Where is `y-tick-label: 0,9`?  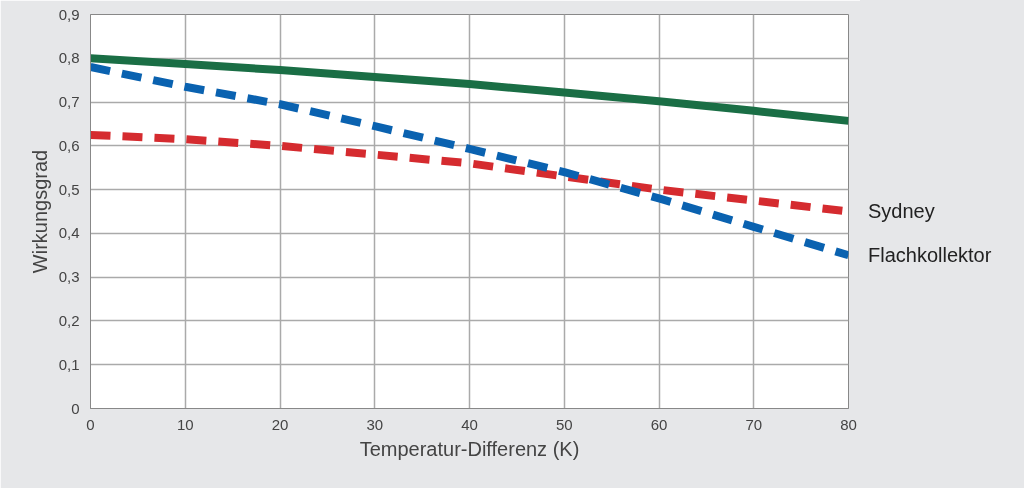 y-tick-label: 0,9 is located at coordinates (69, 14).